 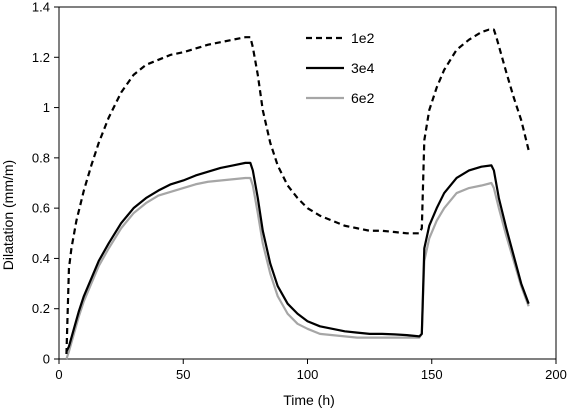 What do you see at coordinates (363, 38) in the screenshot?
I see `legend-label: 1e2` at bounding box center [363, 38].